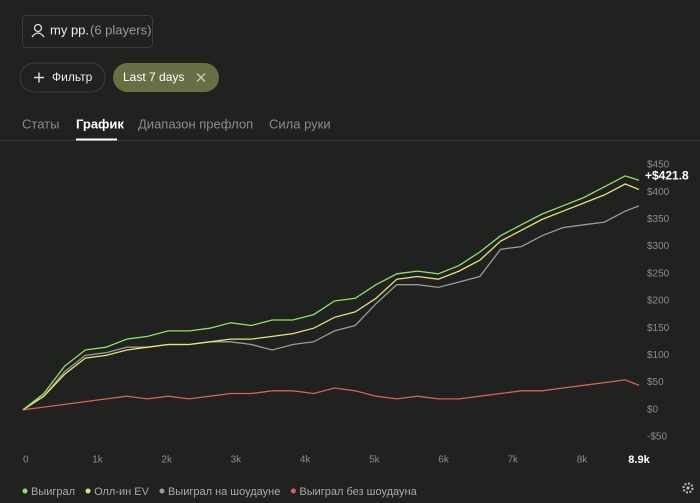  I want to click on y-tick-label: $50, so click(655, 382).